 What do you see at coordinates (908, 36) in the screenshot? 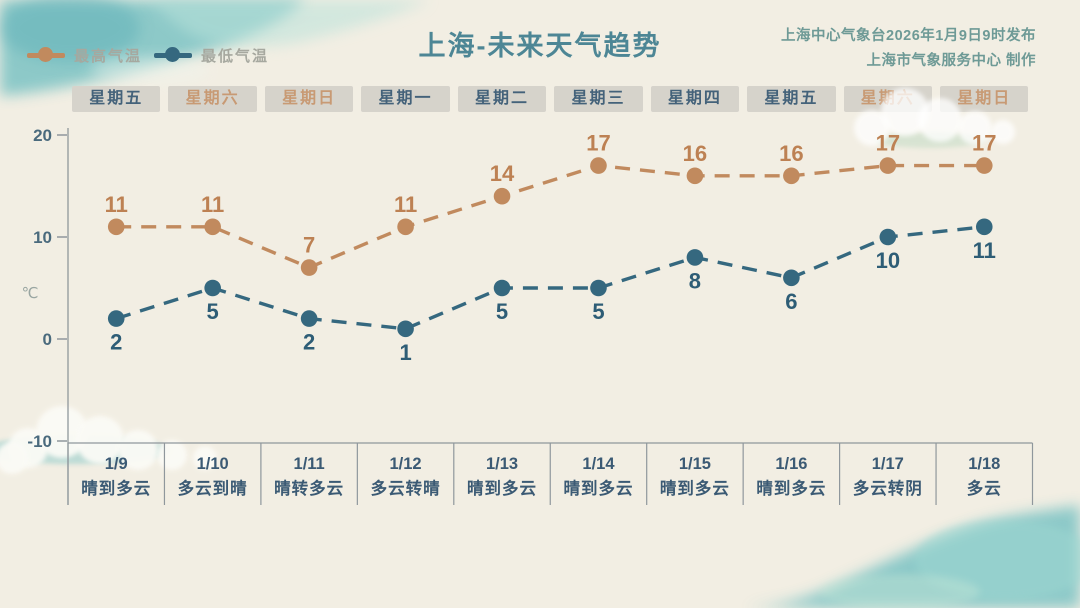
I see `source-line1: 上海中心气象台2026年1月9日9时发布` at bounding box center [908, 36].